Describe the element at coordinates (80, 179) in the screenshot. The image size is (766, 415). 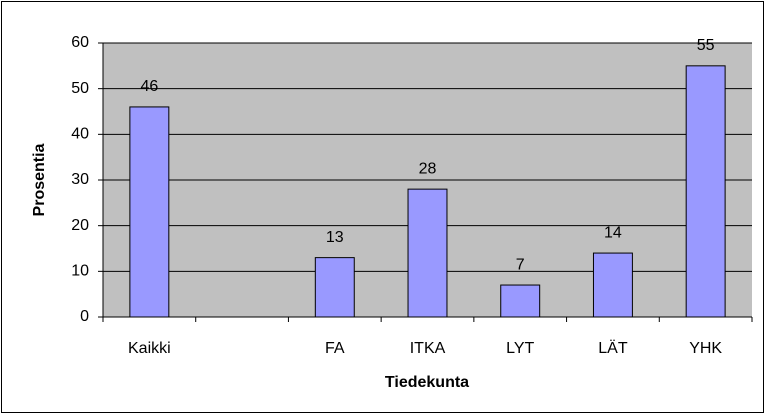
I see `y-tick-label: 30` at that location.